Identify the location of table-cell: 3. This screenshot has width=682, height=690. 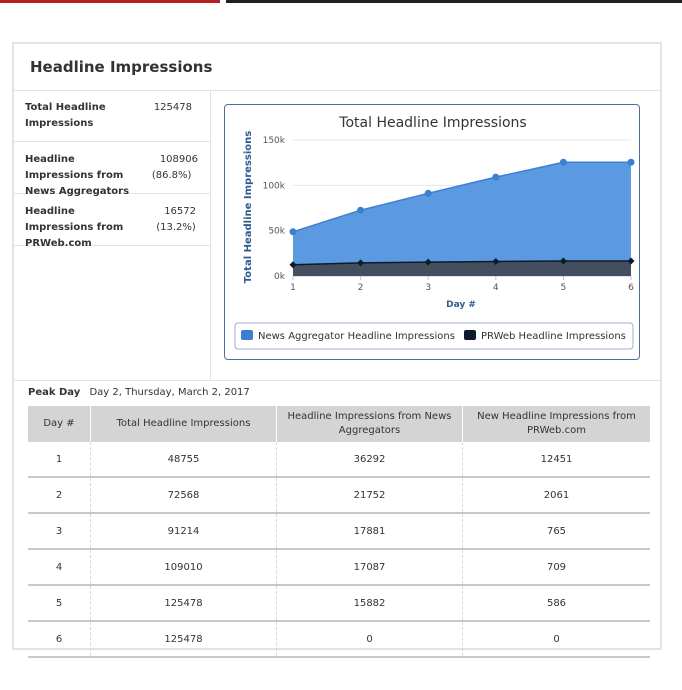
(59, 531).